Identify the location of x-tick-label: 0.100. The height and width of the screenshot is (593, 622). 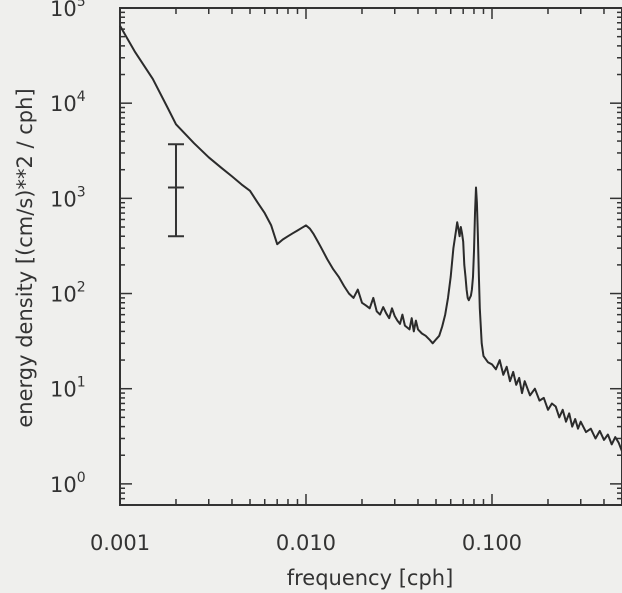
(492, 543).